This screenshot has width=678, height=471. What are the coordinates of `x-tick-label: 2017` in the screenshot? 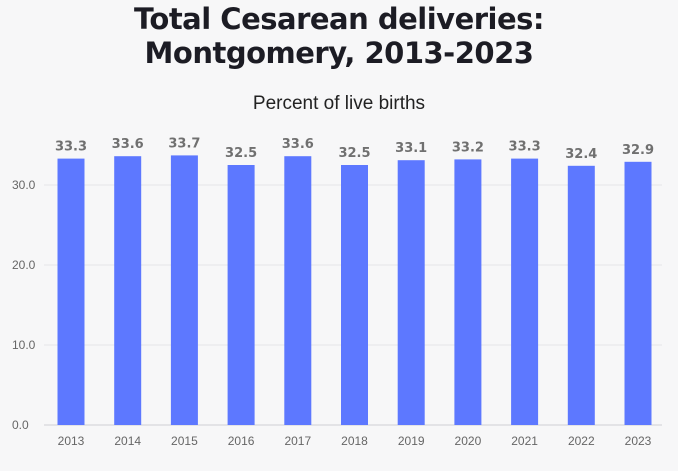 It's located at (297, 441).